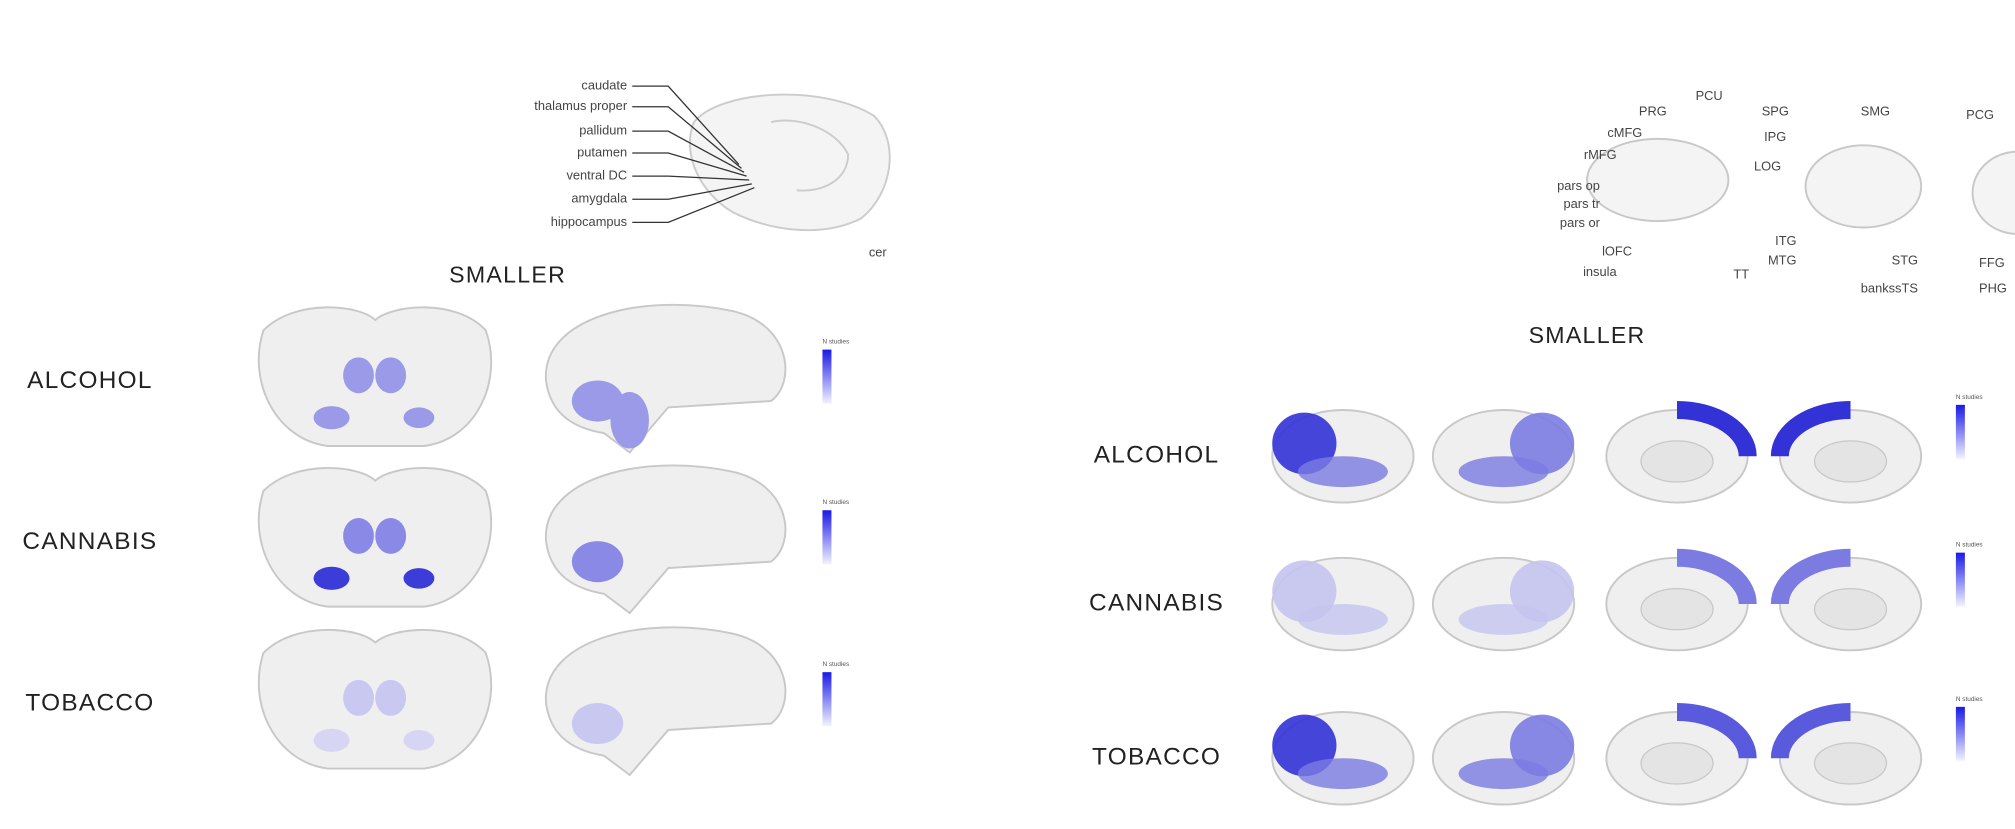 This screenshot has width=2015, height=829. I want to click on region-label: ventral DC, so click(596, 175).